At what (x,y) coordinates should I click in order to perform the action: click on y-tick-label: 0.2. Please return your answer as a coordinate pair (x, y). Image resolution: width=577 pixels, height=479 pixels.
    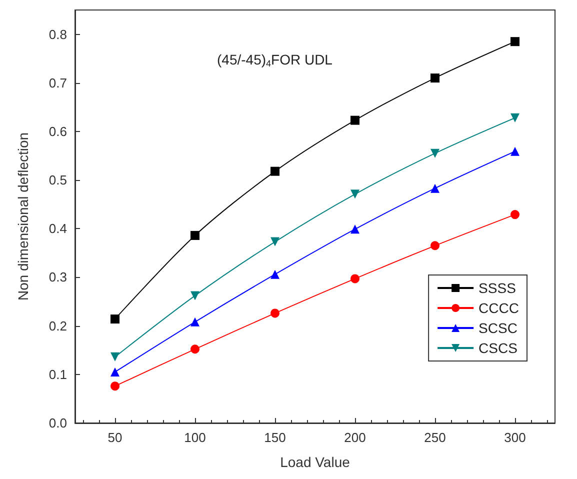
    Looking at the image, I should click on (57, 326).